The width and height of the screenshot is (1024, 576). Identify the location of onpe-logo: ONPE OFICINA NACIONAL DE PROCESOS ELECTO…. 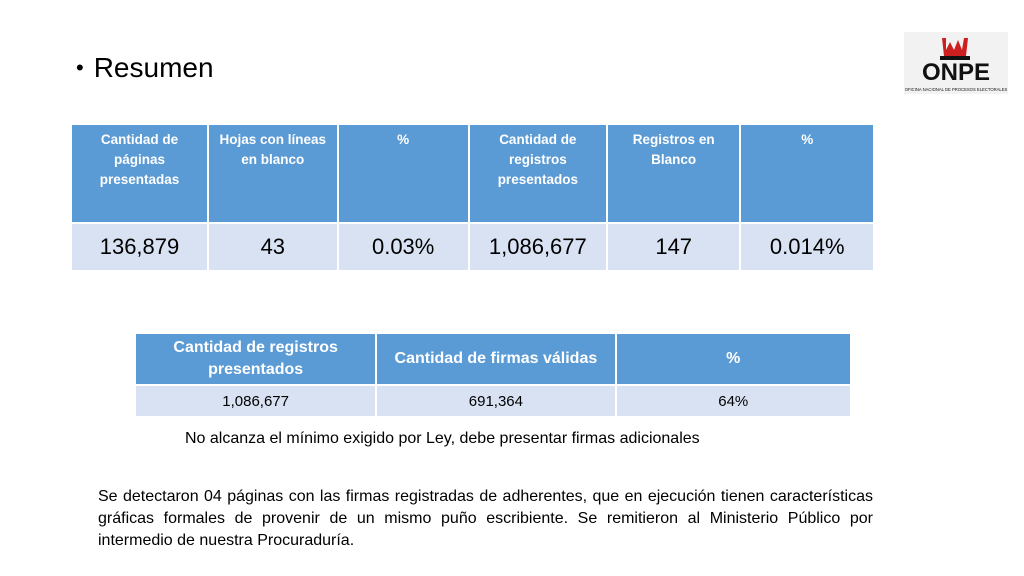
(956, 63).